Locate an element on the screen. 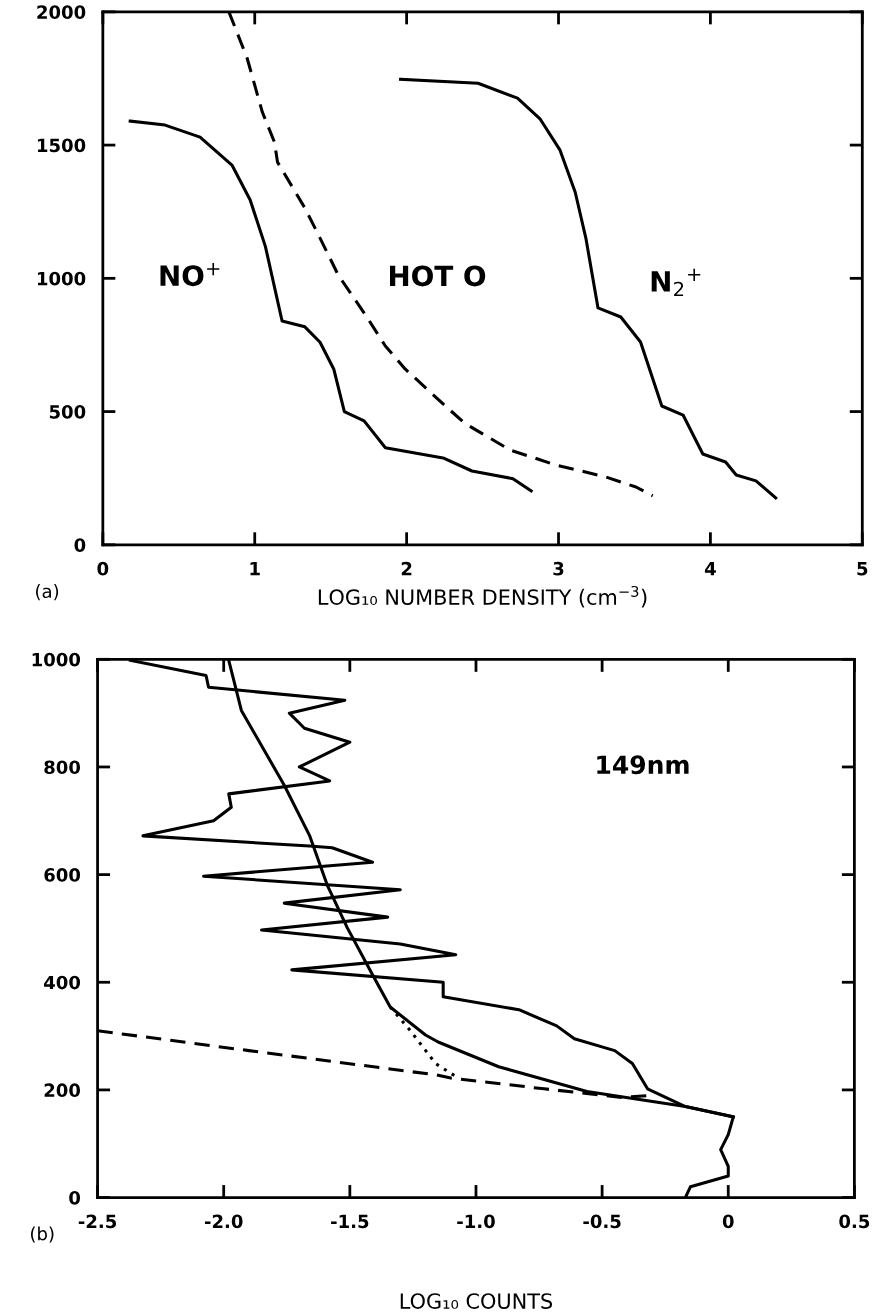  x-tick-label: -1.5 is located at coordinates (350, 1221).